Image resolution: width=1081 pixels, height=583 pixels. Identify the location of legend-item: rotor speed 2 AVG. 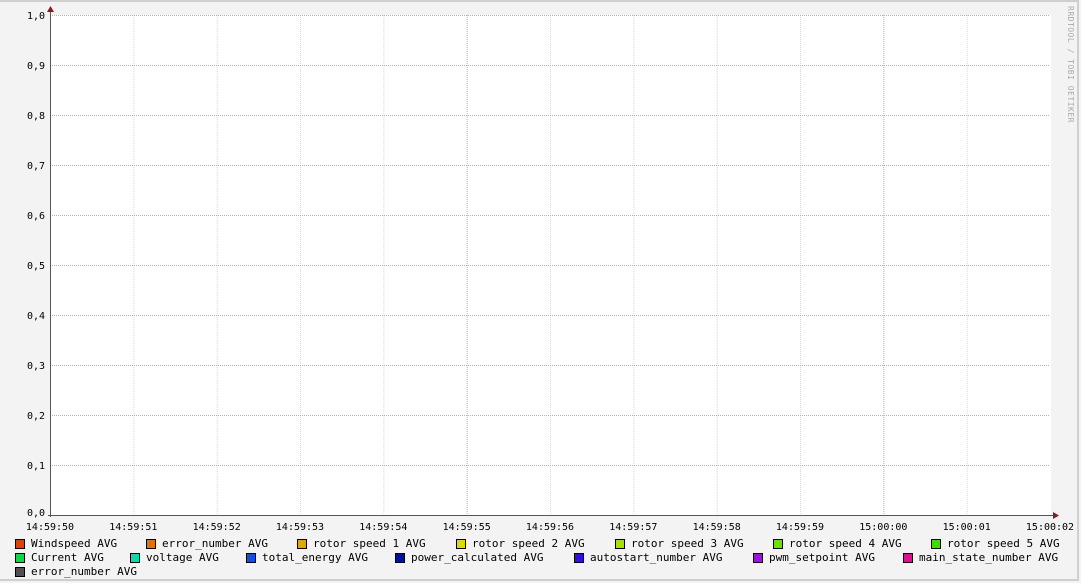
(520, 543).